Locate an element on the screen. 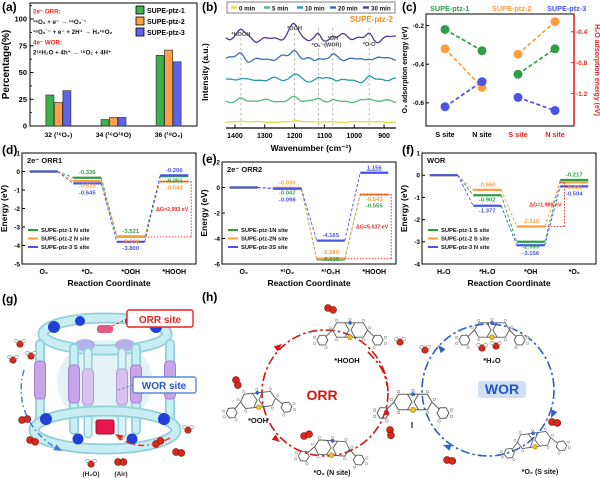 The image size is (600, 478). svg-text: WOR is located at coordinates (436, 160).